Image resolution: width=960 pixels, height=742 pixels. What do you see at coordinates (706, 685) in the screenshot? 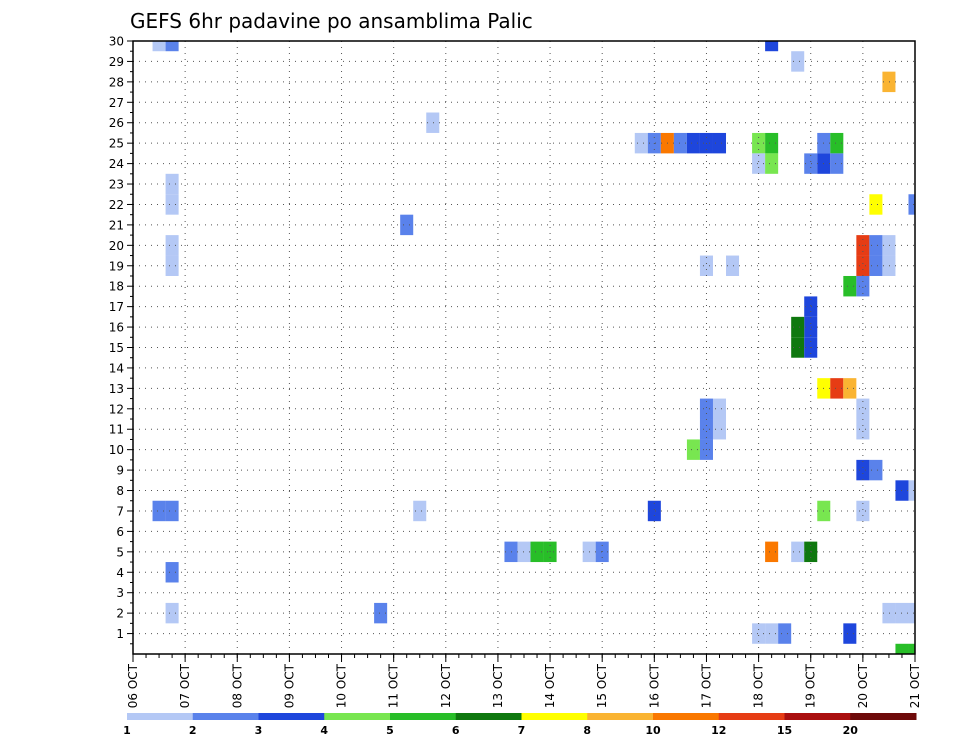
I see `x-tick-label: 17 OCT` at bounding box center [706, 685].